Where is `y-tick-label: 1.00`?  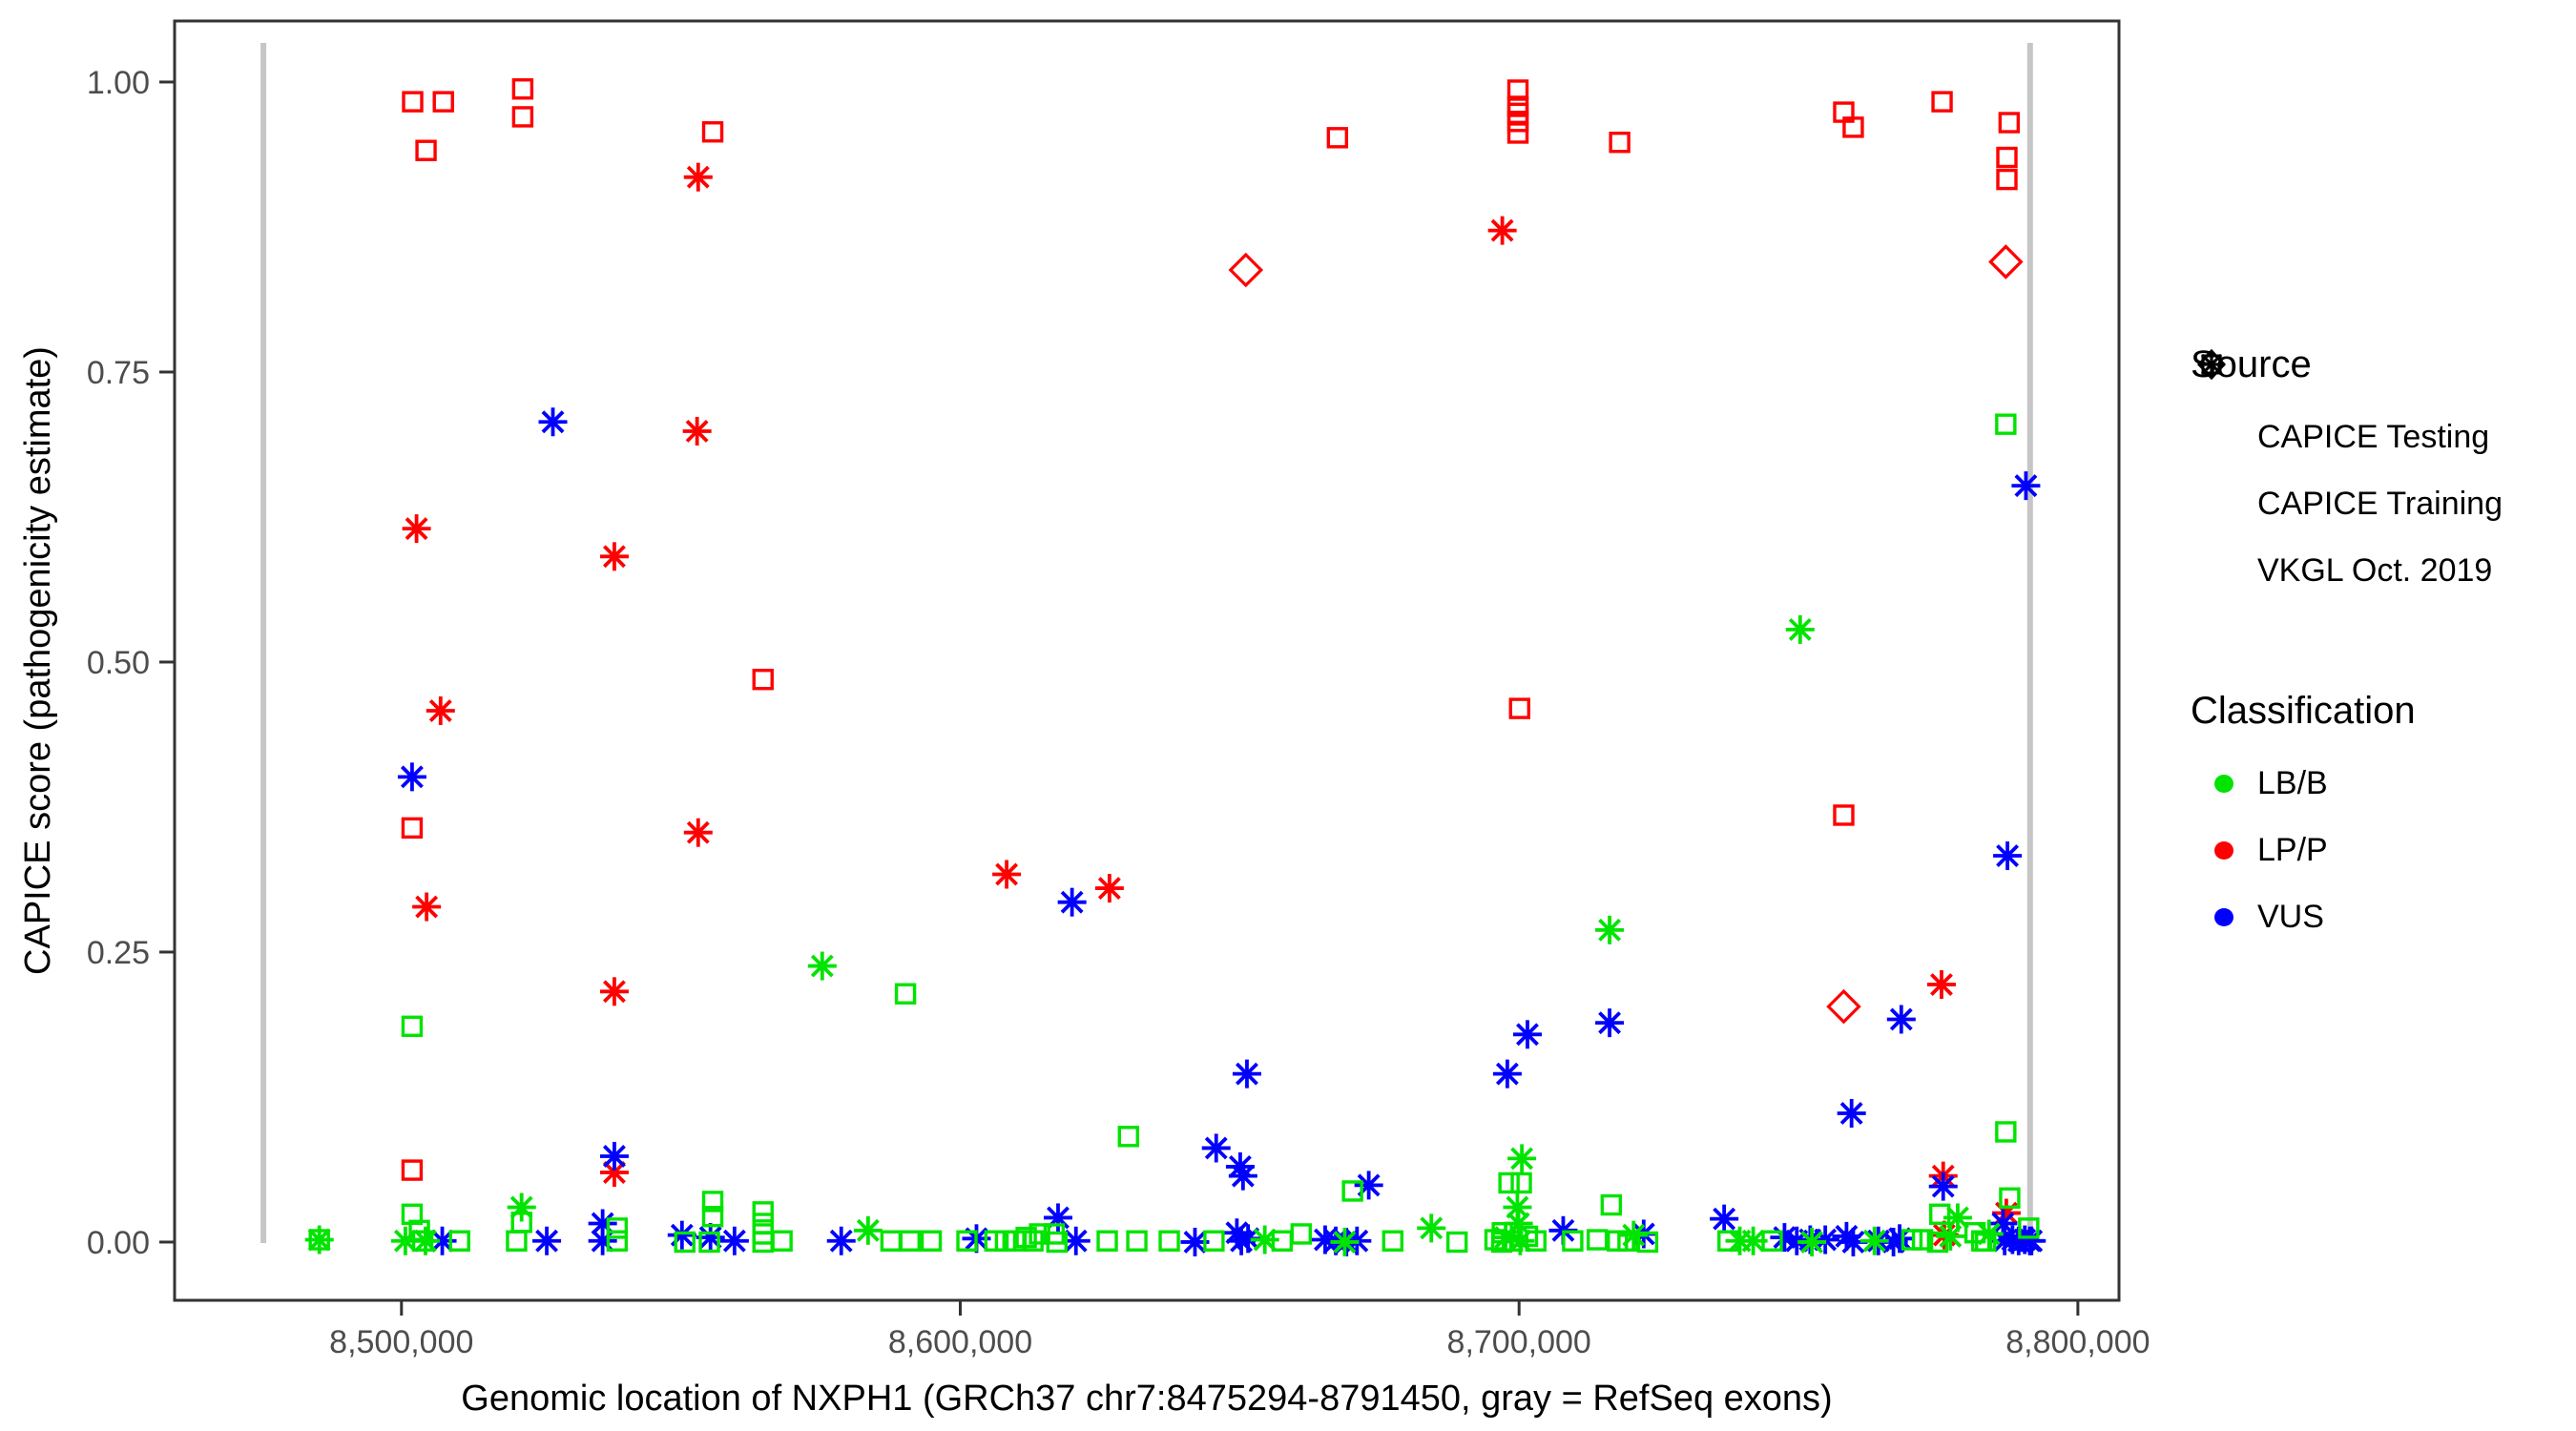 y-tick-label: 1.00 is located at coordinates (118, 83).